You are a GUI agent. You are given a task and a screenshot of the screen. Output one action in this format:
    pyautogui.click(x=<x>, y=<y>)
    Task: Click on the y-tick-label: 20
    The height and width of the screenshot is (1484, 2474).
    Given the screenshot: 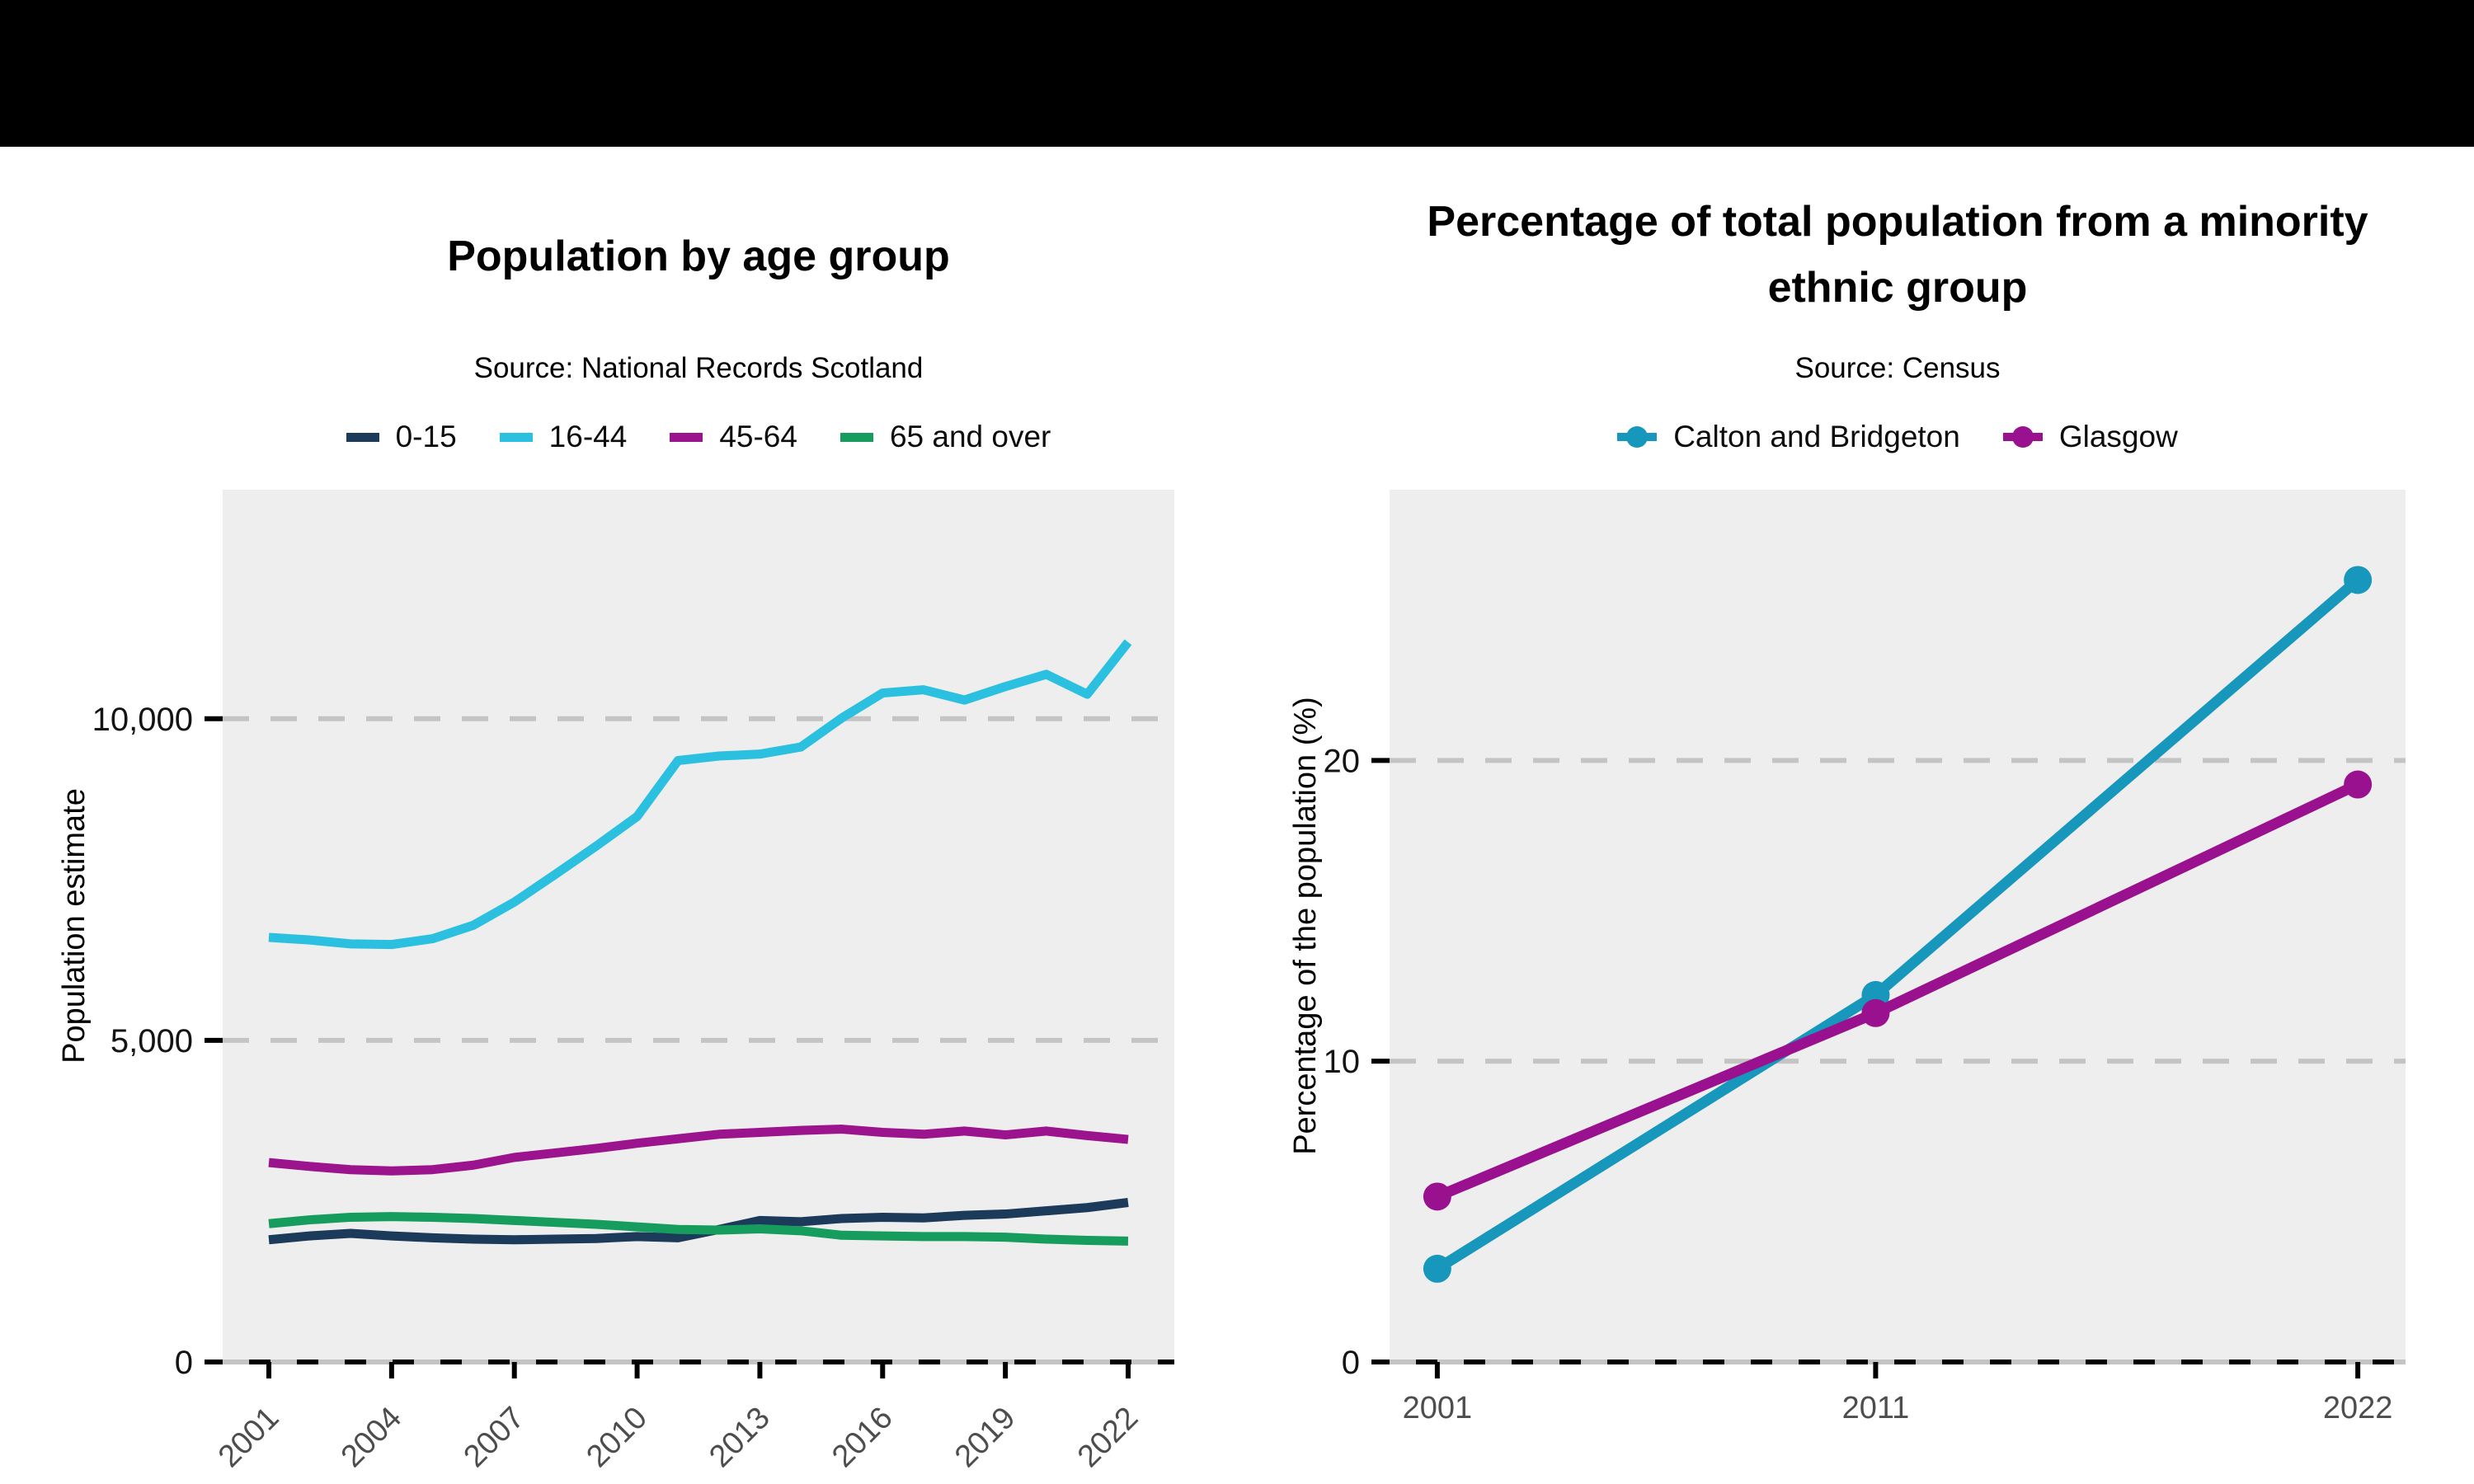 What is the action you would take?
    pyautogui.click(x=1342, y=761)
    